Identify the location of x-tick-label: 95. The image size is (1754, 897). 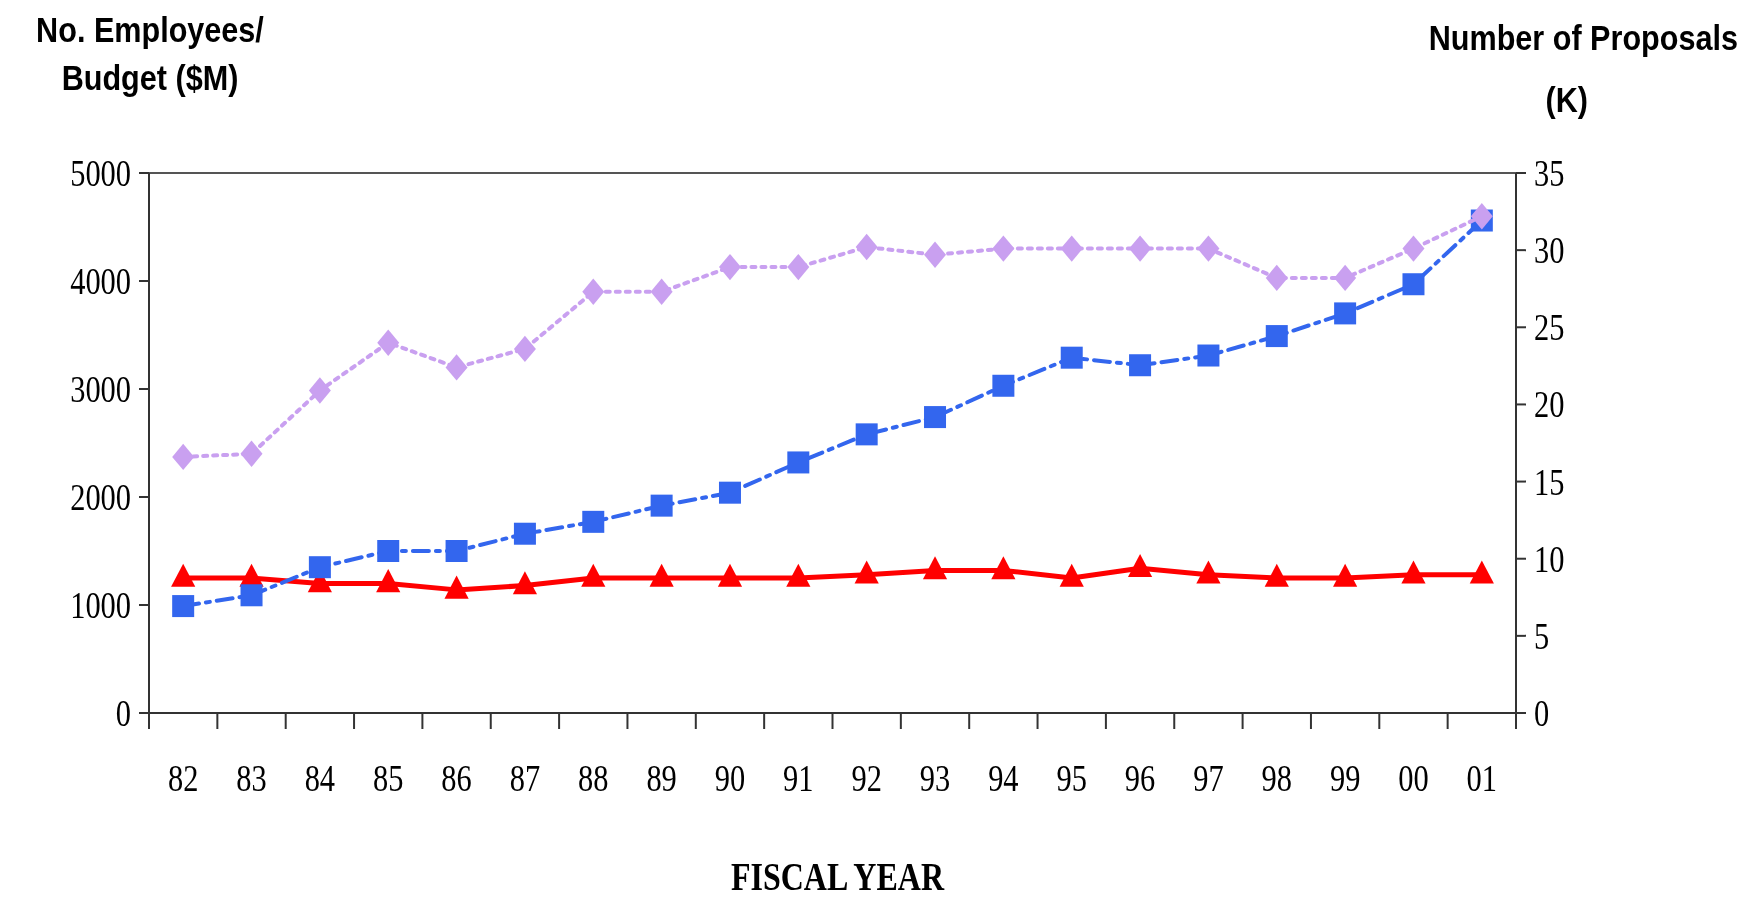
(1071, 777).